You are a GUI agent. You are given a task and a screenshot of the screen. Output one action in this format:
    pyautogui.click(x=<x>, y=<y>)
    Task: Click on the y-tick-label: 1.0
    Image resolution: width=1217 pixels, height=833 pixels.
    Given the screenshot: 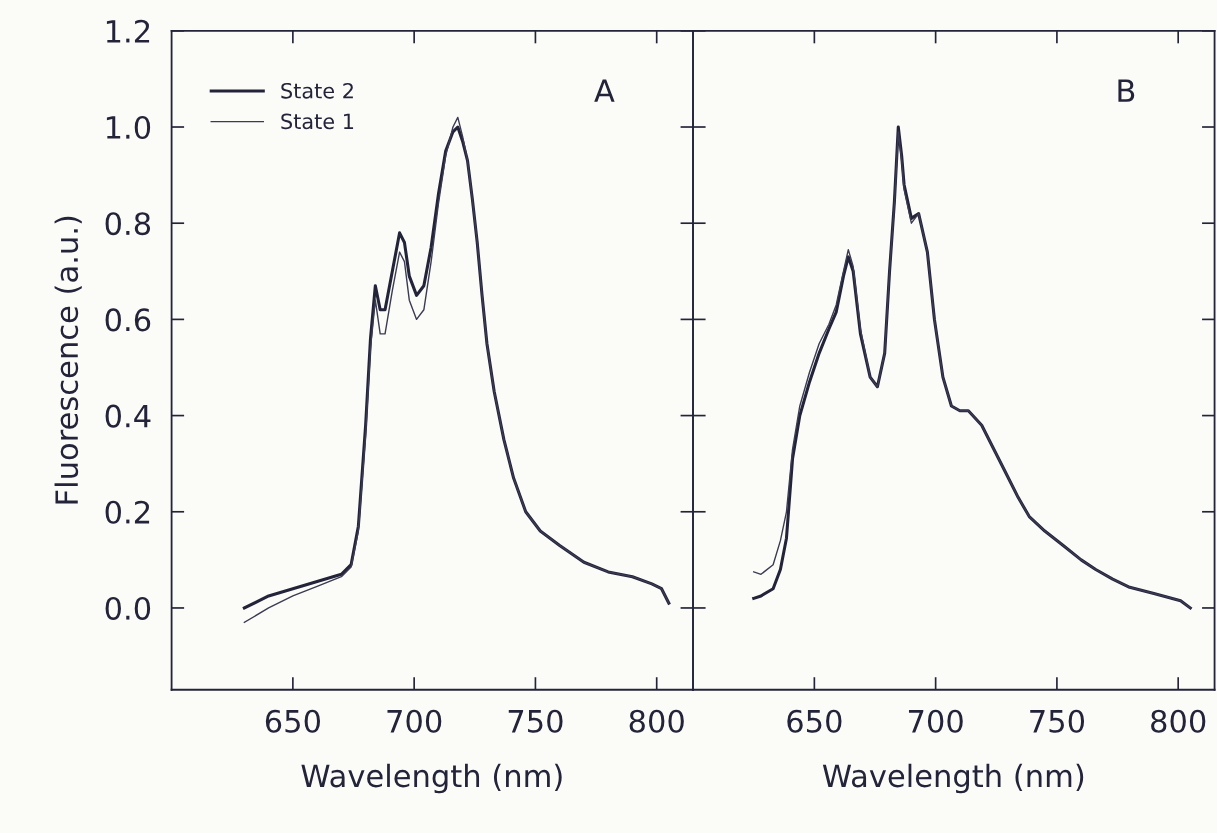 What is the action you would take?
    pyautogui.click(x=128, y=127)
    